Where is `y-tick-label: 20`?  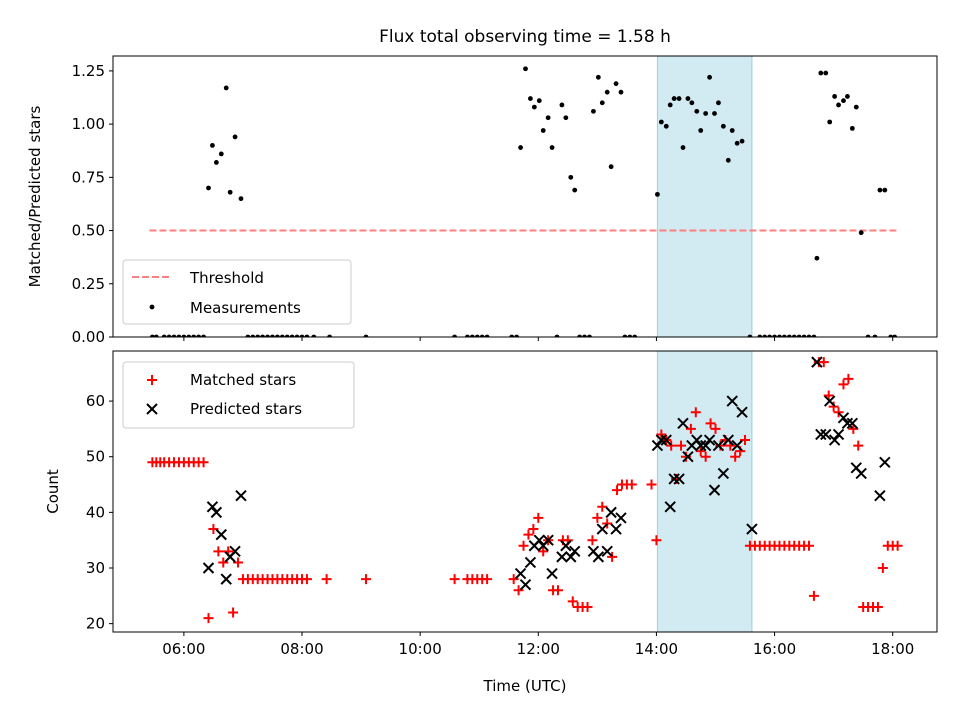 y-tick-label: 20 is located at coordinates (95, 624).